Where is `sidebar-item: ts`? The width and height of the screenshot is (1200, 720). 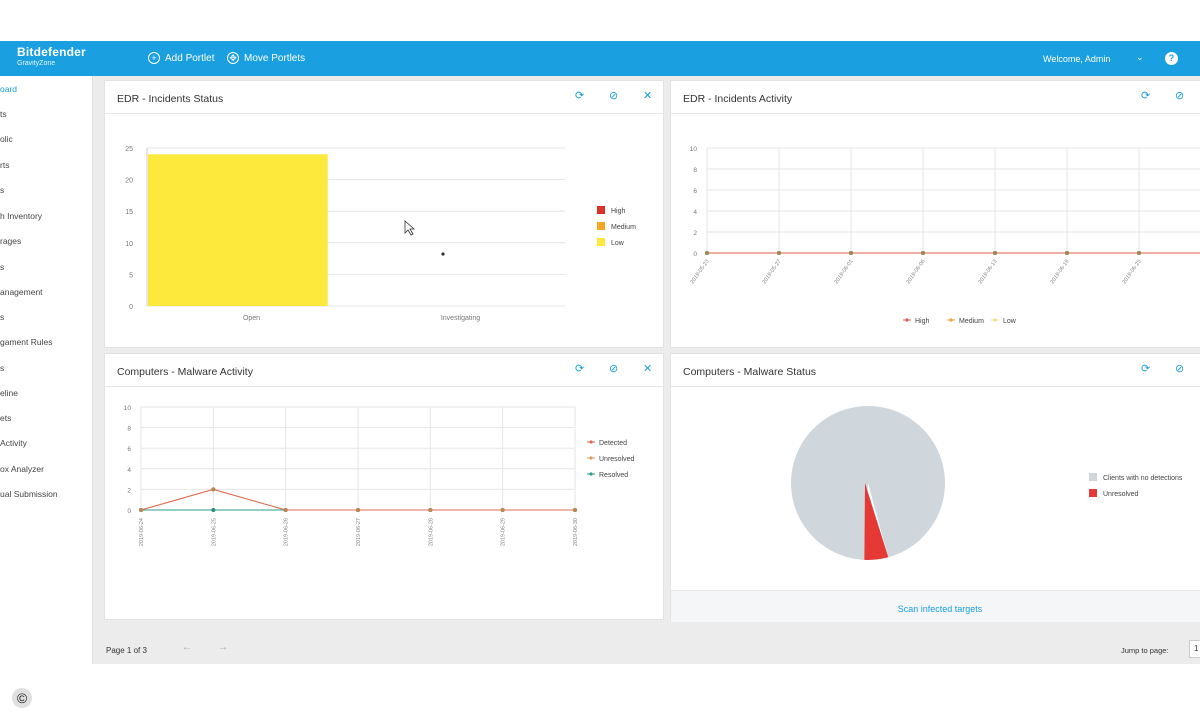 sidebar-item: ts is located at coordinates (3, 114).